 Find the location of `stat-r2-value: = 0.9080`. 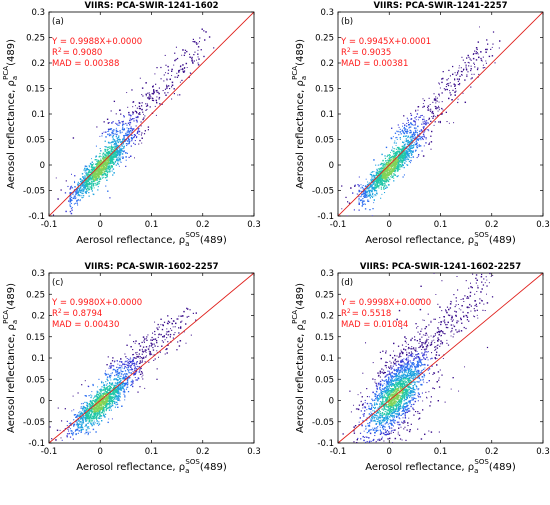

stat-r2-value: = 0.9080 is located at coordinates (83, 53).